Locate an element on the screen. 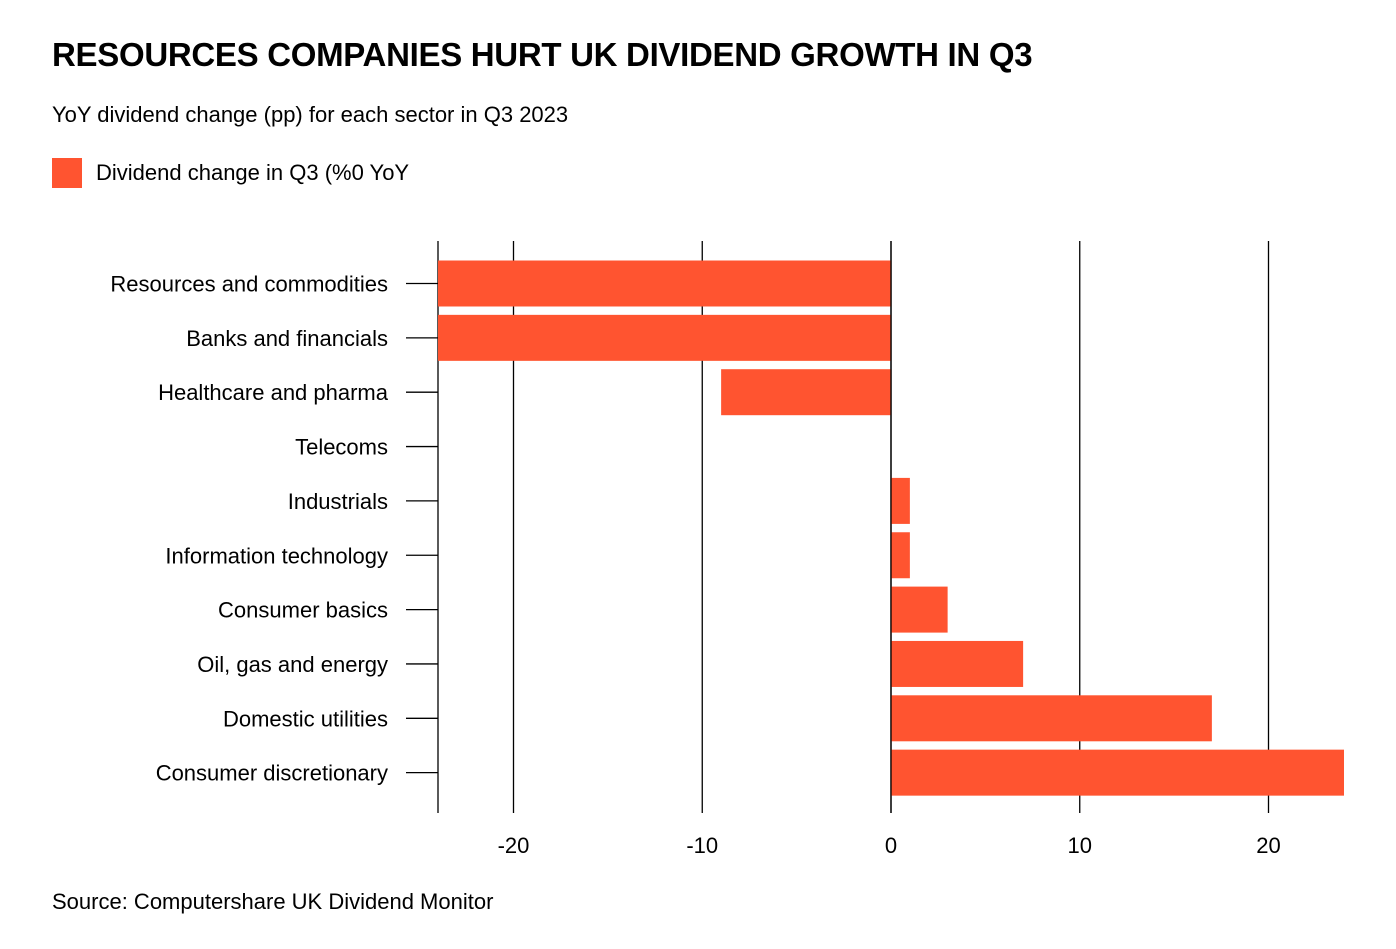 This screenshot has height=949, width=1396. x-tick-label: -10 is located at coordinates (702, 845).